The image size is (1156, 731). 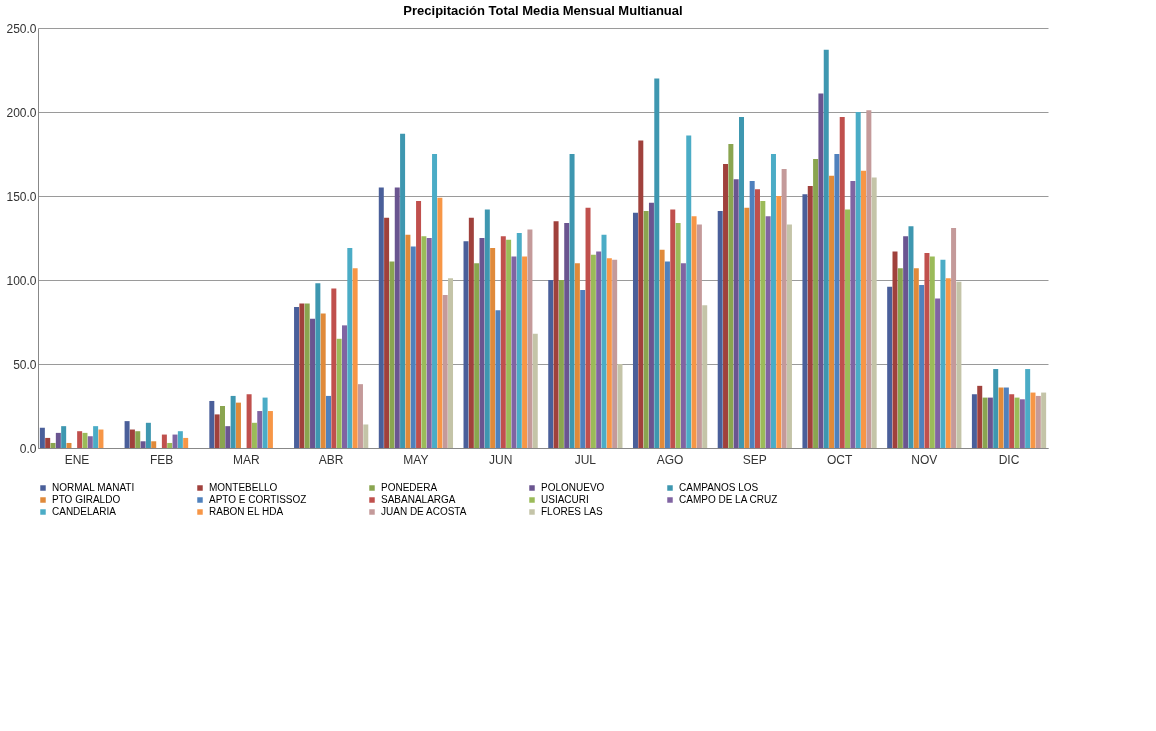 What do you see at coordinates (162, 459) in the screenshot?
I see `x-tick-label: FEB` at bounding box center [162, 459].